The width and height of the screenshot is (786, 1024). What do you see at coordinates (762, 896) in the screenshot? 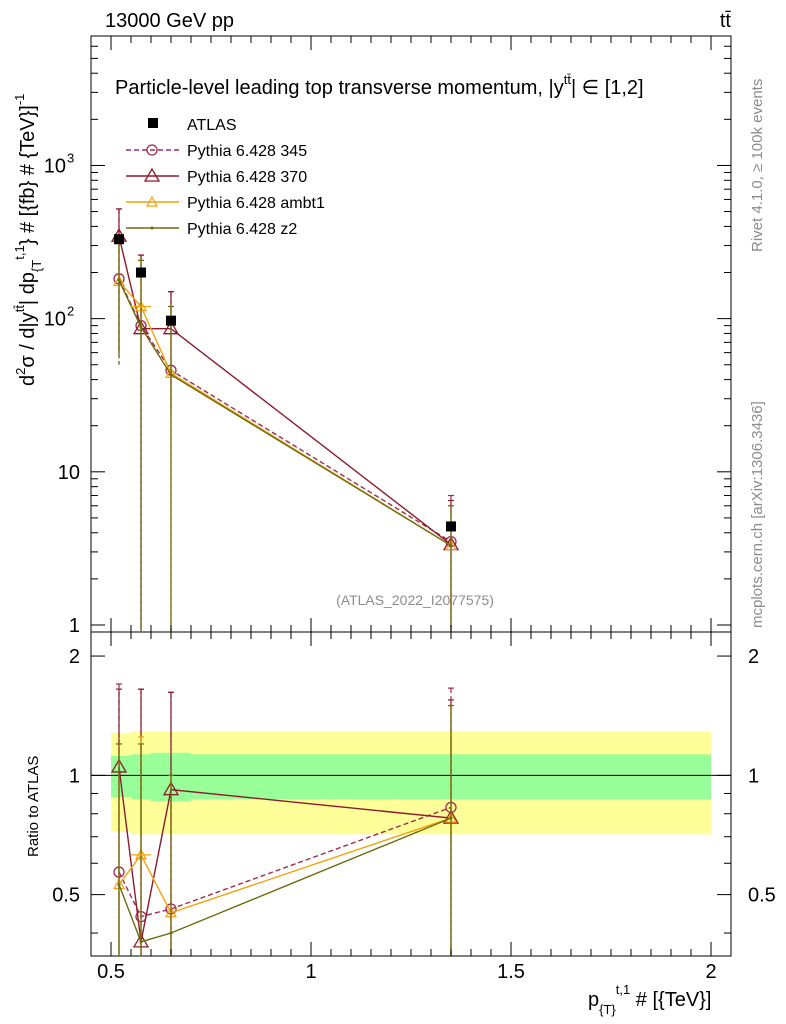
I see `y-tick-label-ratio-right: 0.5` at bounding box center [762, 896].